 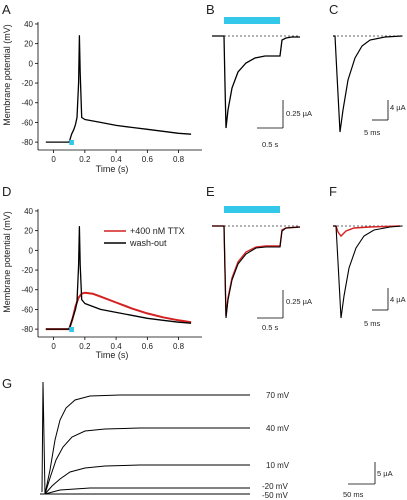 What do you see at coordinates (372, 323) in the screenshot?
I see `panel-f-scale-time: 5 ms` at bounding box center [372, 323].